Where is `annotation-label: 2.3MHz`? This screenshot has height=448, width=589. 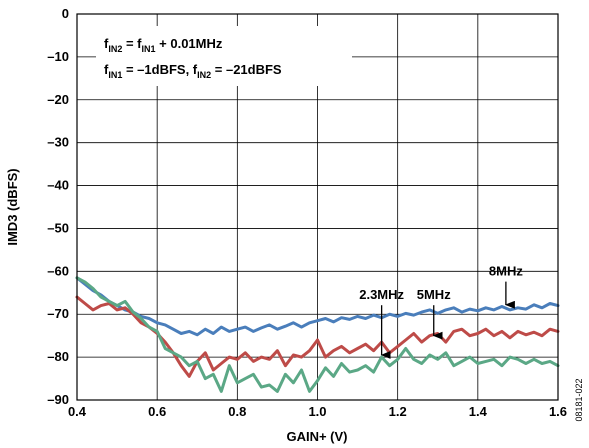 annotation-label: 2.3MHz is located at coordinates (381, 294).